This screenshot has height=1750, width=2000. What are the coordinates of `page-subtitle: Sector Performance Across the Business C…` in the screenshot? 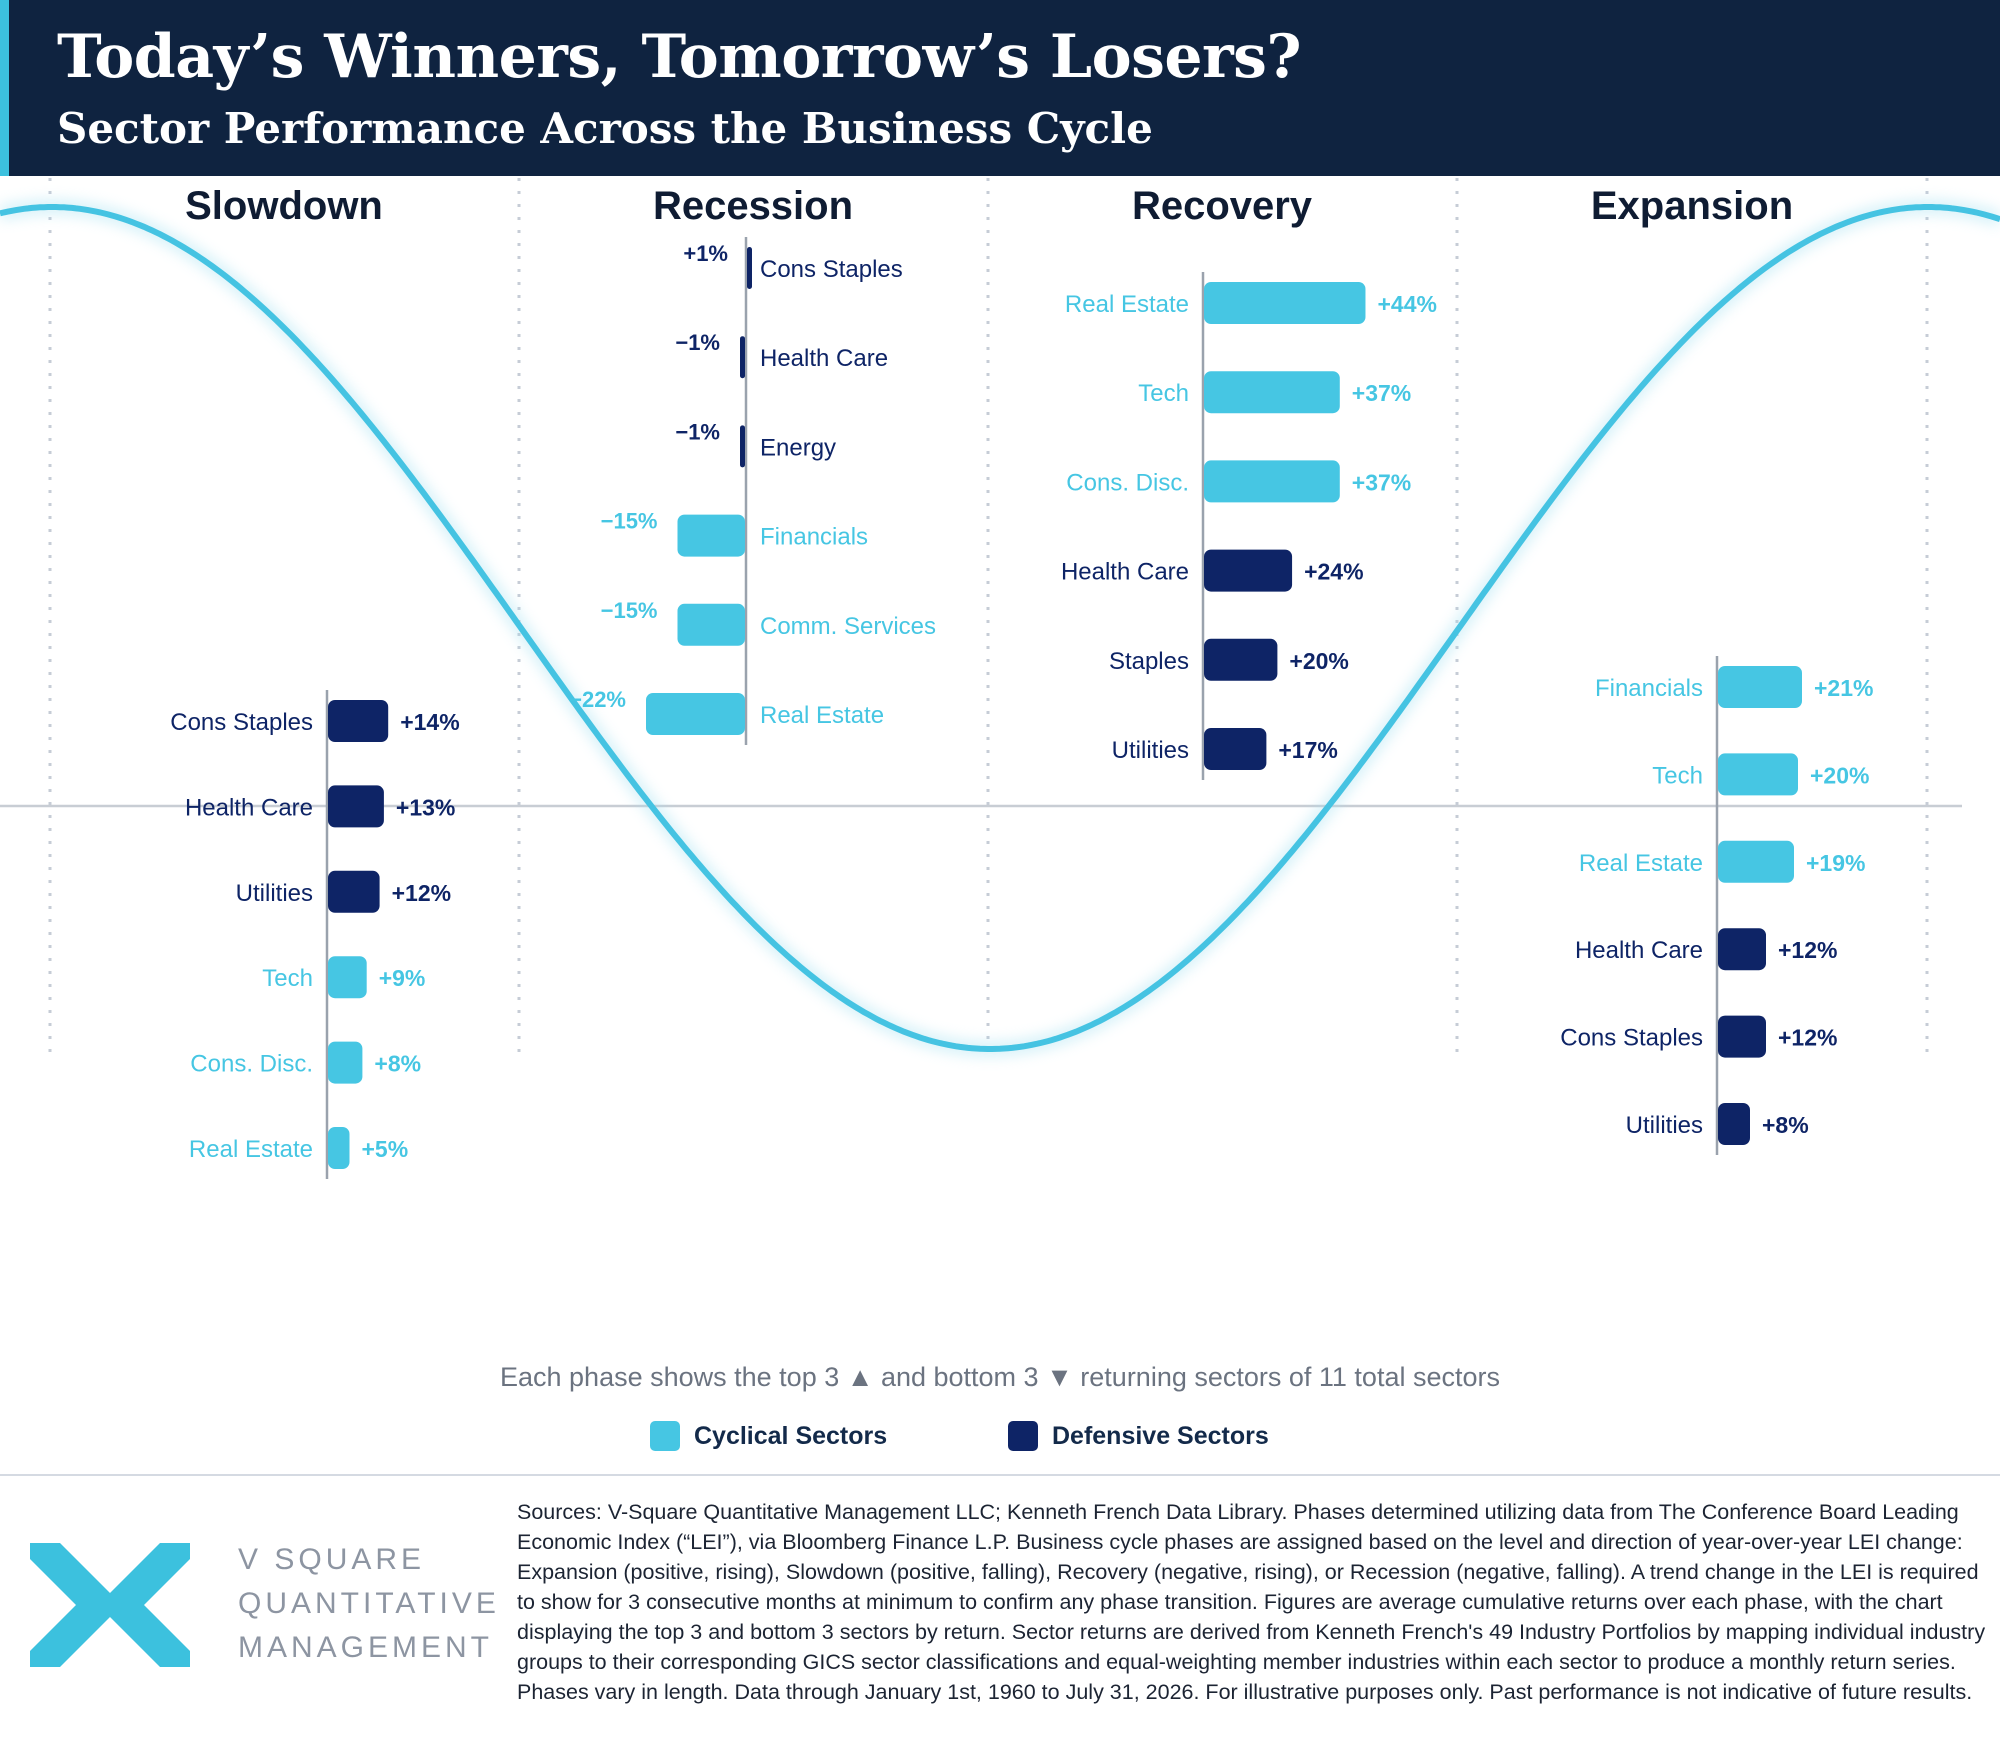 It's located at (605, 128).